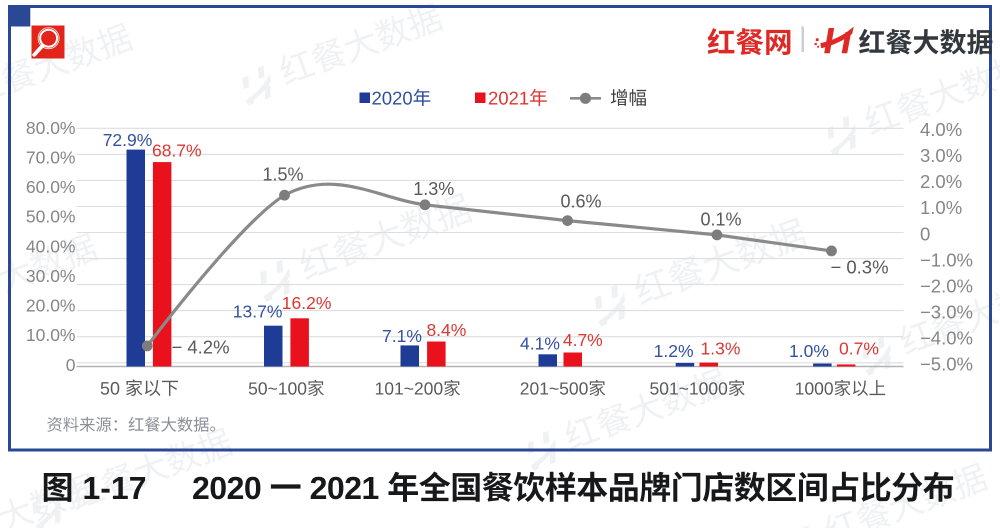 The width and height of the screenshot is (1000, 528). I want to click on svg-text: 72.9%, so click(128, 140).